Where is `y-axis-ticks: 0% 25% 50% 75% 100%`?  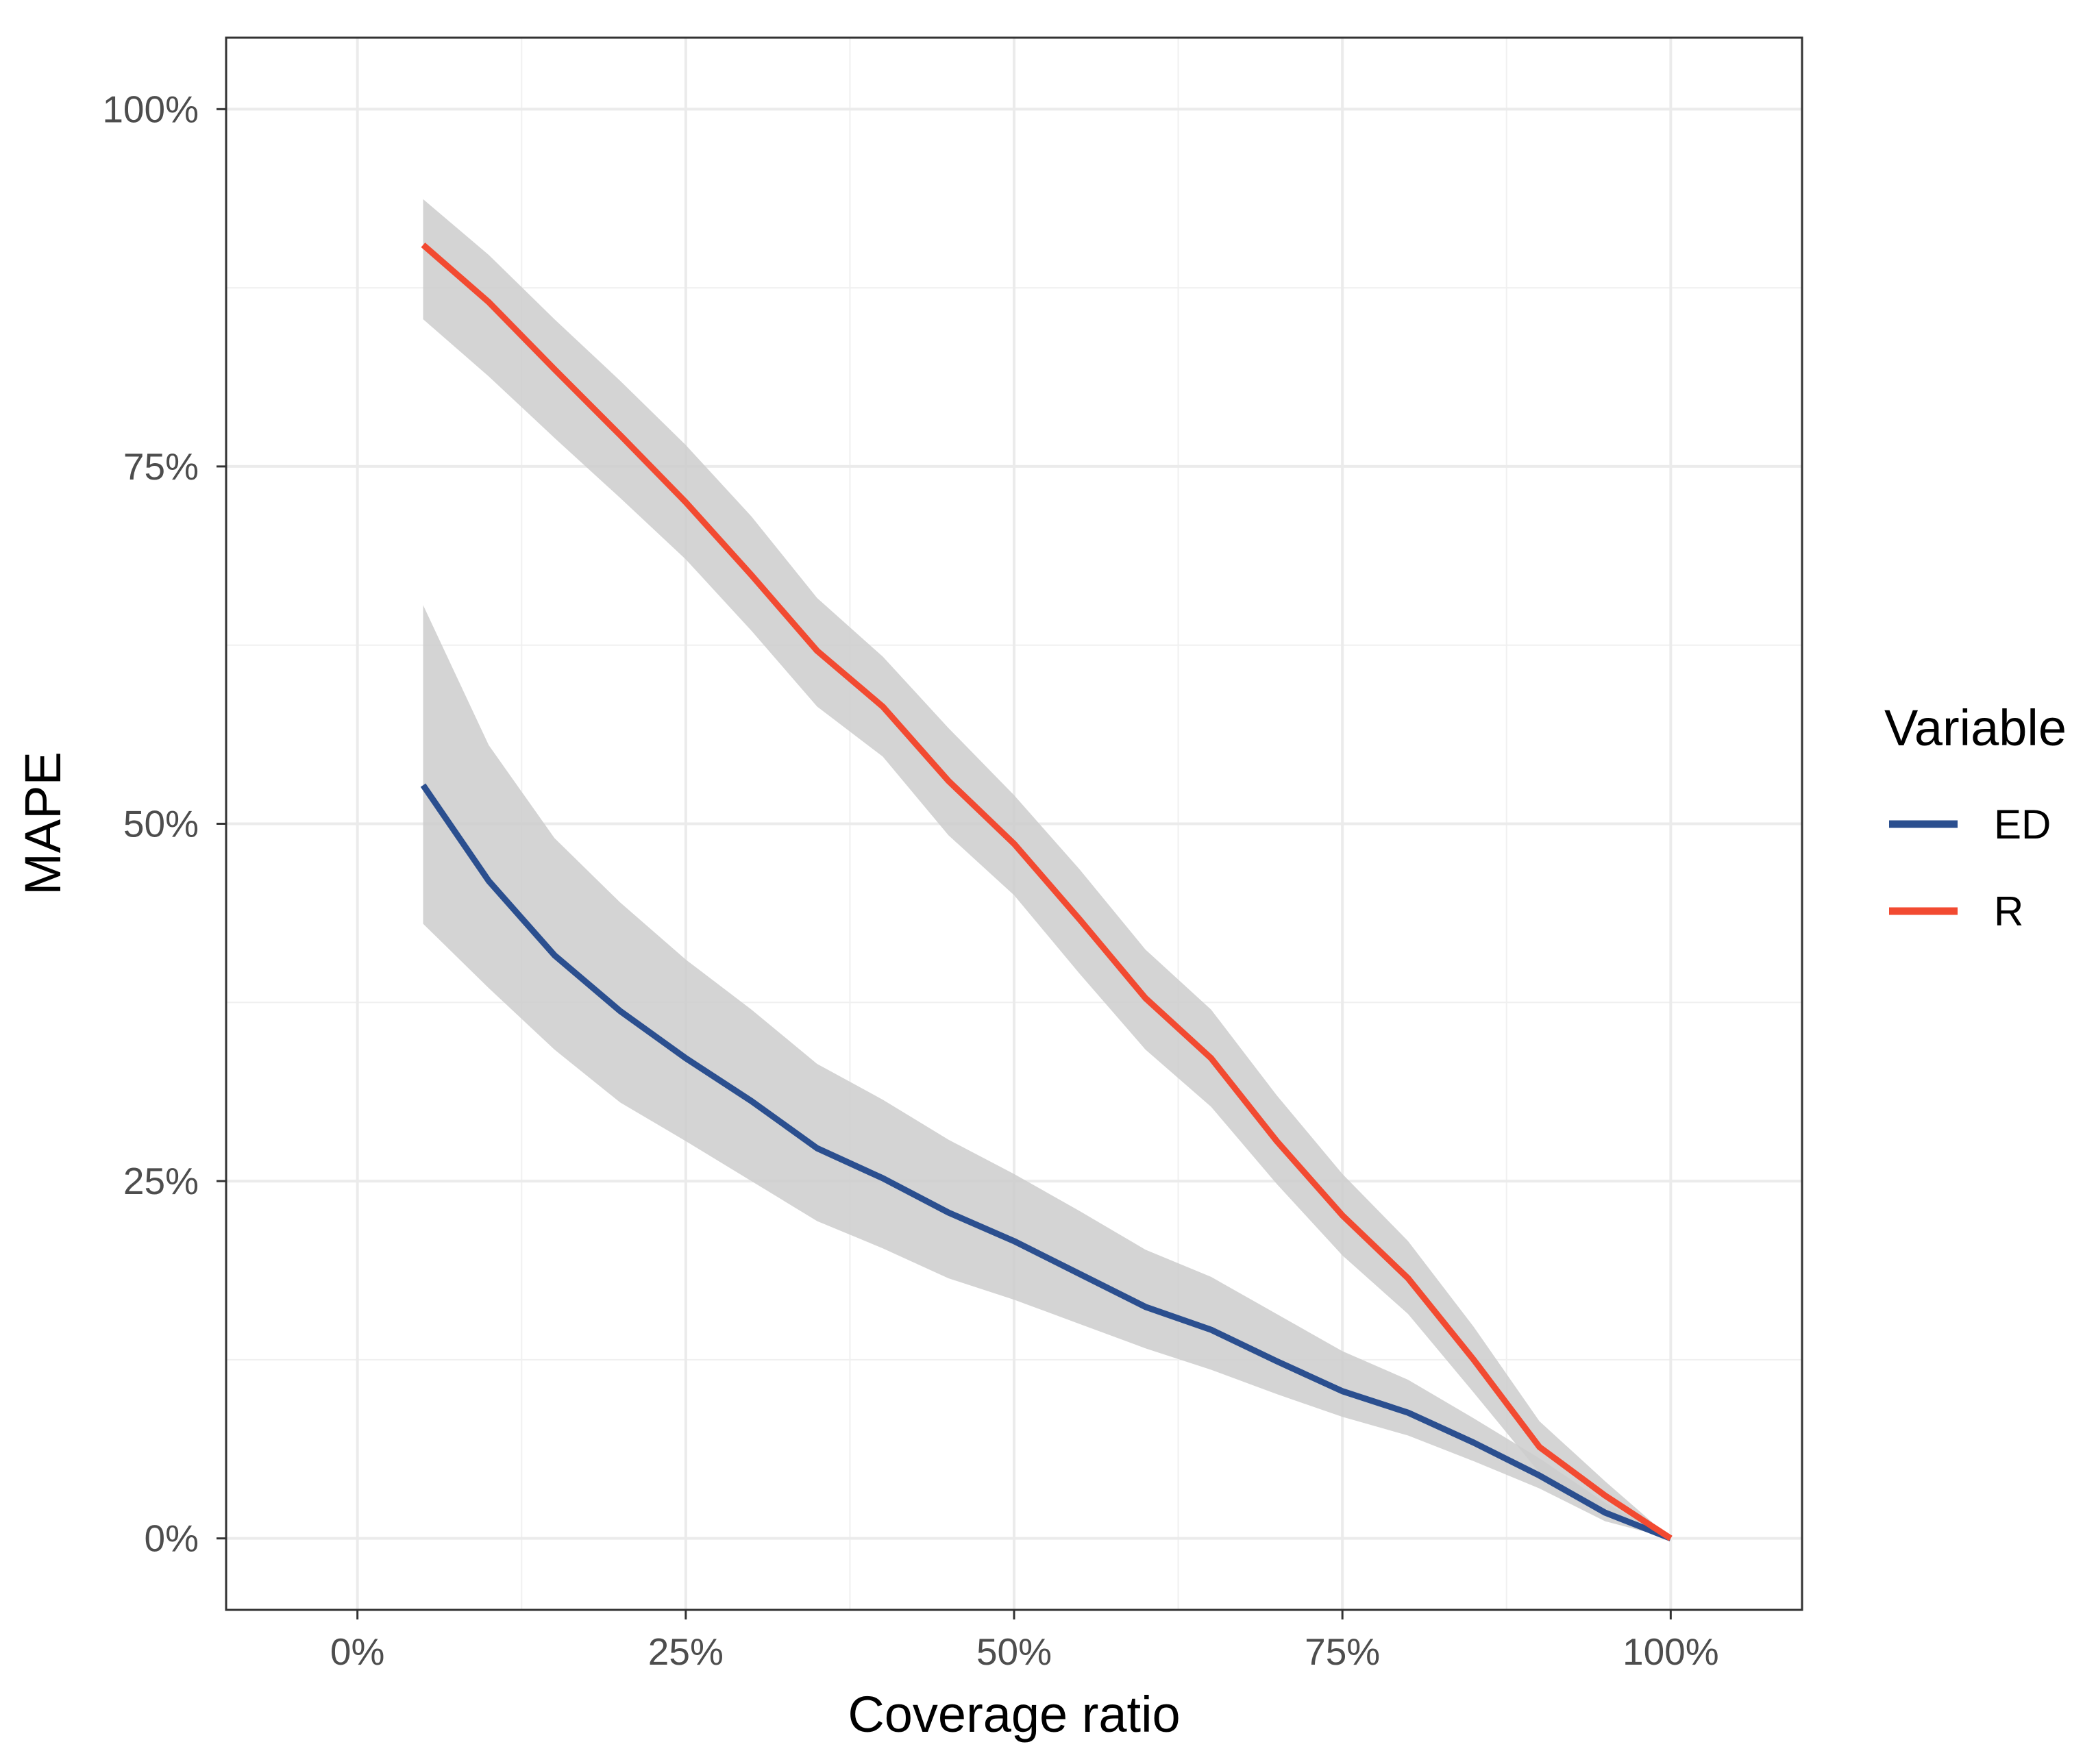
y-axis-ticks: 0% 25% 50% 75% 100% is located at coordinates (164, 824).